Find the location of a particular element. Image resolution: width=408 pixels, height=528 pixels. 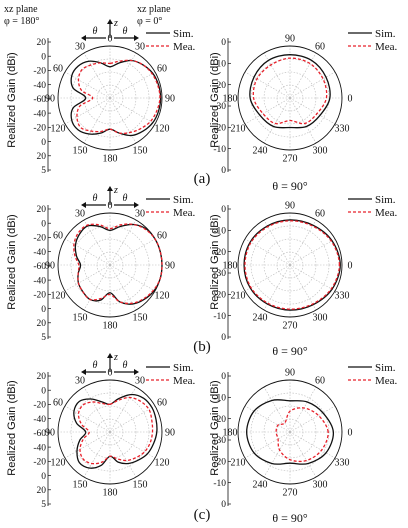

radial-tick-label: -30 is located at coordinates (219, 107).